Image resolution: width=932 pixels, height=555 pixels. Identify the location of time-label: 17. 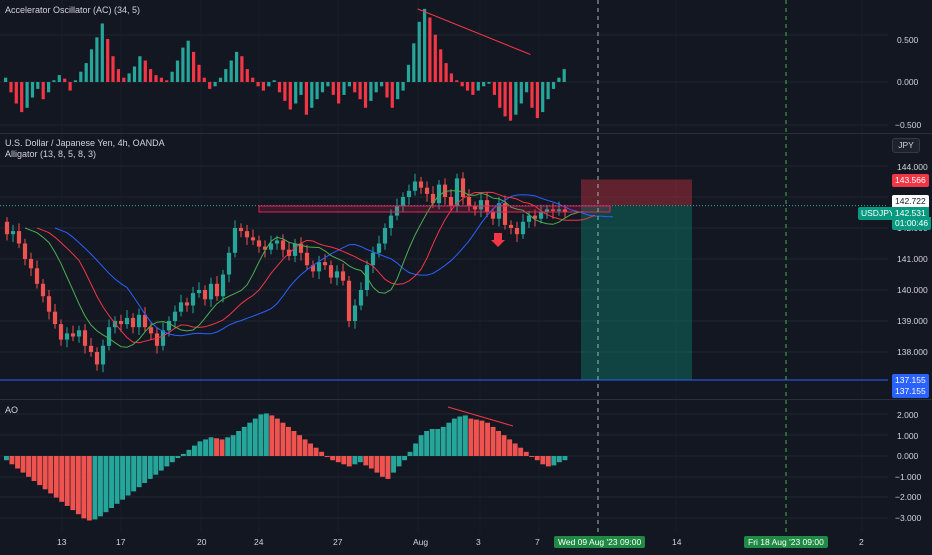
(121, 542).